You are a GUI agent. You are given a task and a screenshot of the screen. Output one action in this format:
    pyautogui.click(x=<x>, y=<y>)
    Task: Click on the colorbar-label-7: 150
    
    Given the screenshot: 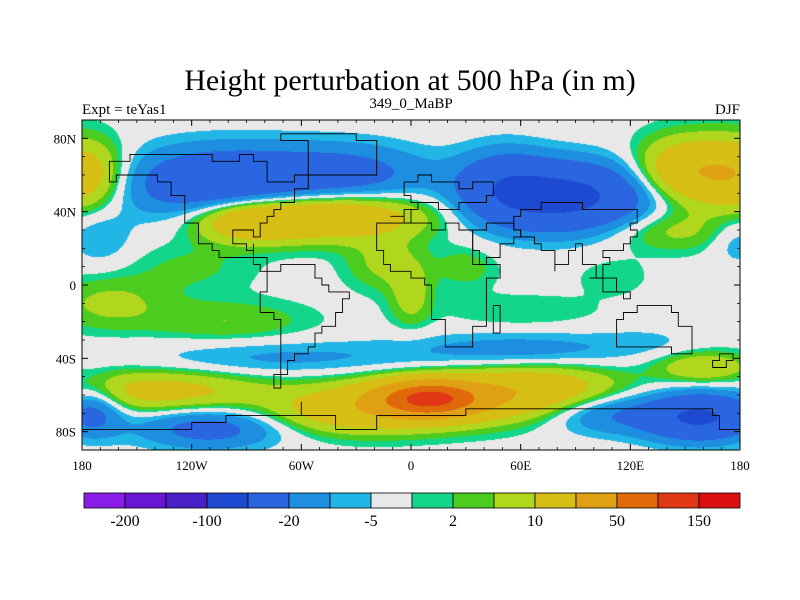 What is the action you would take?
    pyautogui.click(x=699, y=521)
    